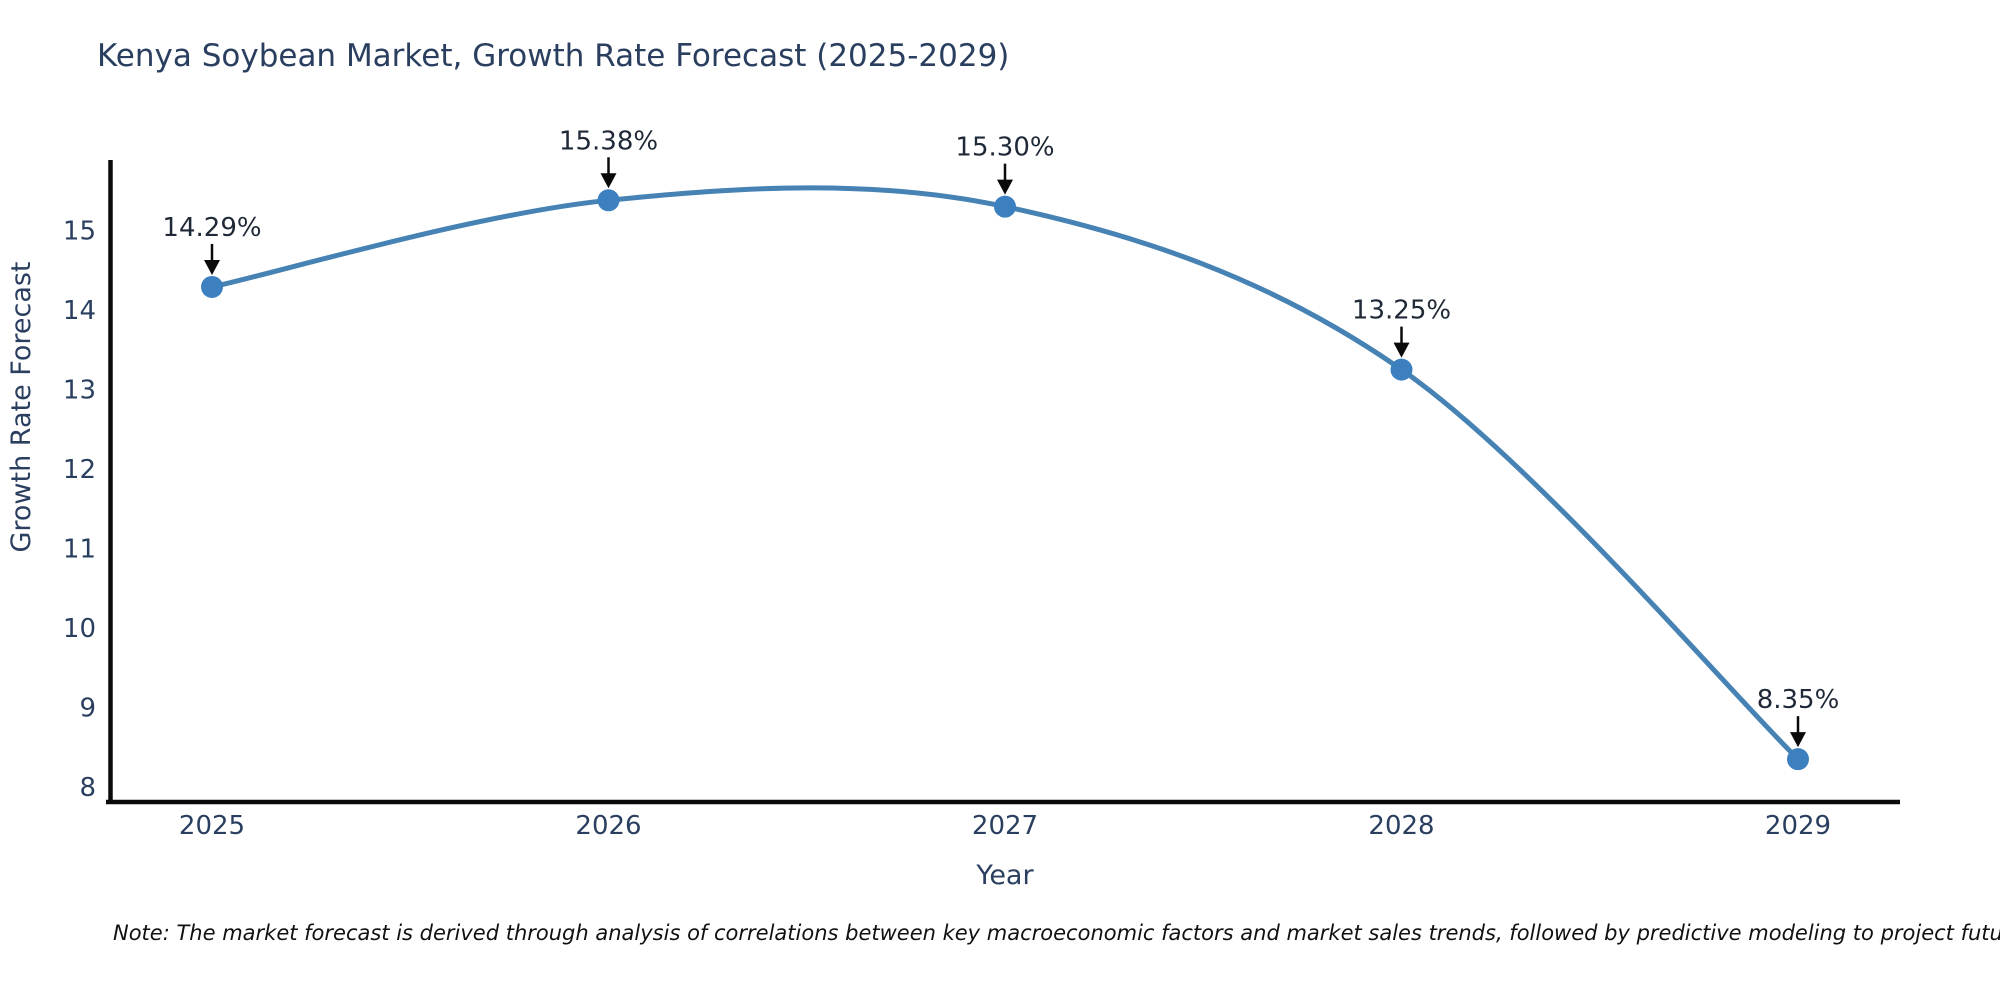  I want to click on data-point-label: 15.30%, so click(1004, 148).